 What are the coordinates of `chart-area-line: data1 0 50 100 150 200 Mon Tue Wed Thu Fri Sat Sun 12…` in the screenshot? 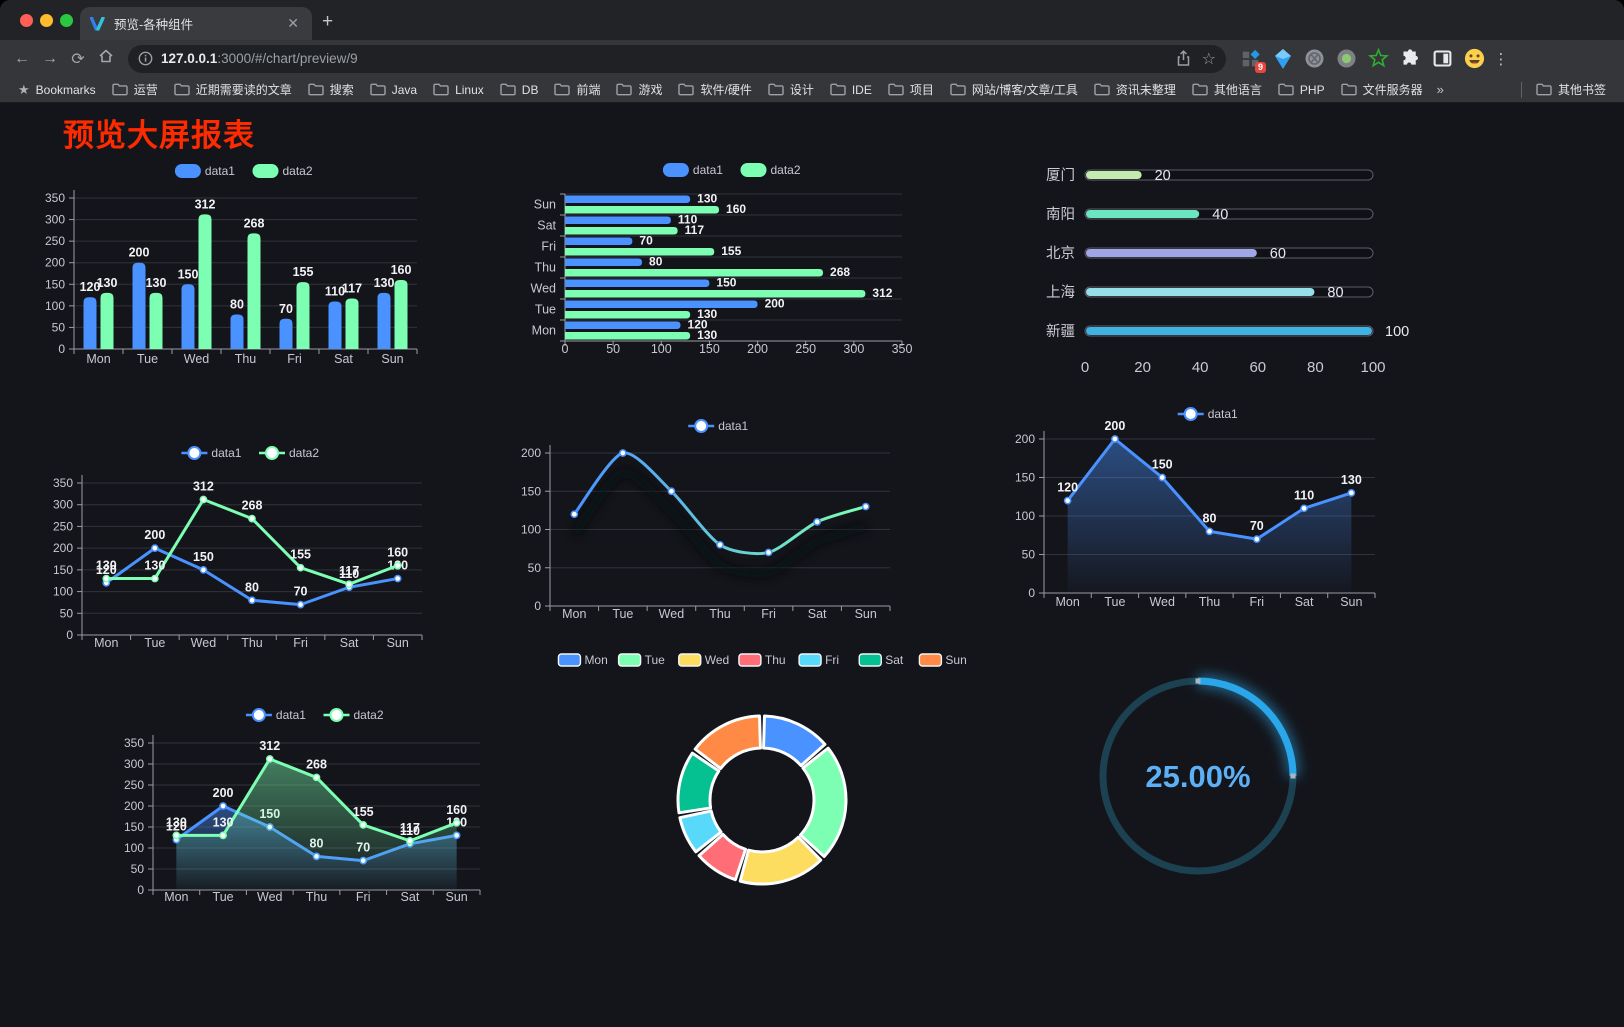 It's located at (1190, 503).